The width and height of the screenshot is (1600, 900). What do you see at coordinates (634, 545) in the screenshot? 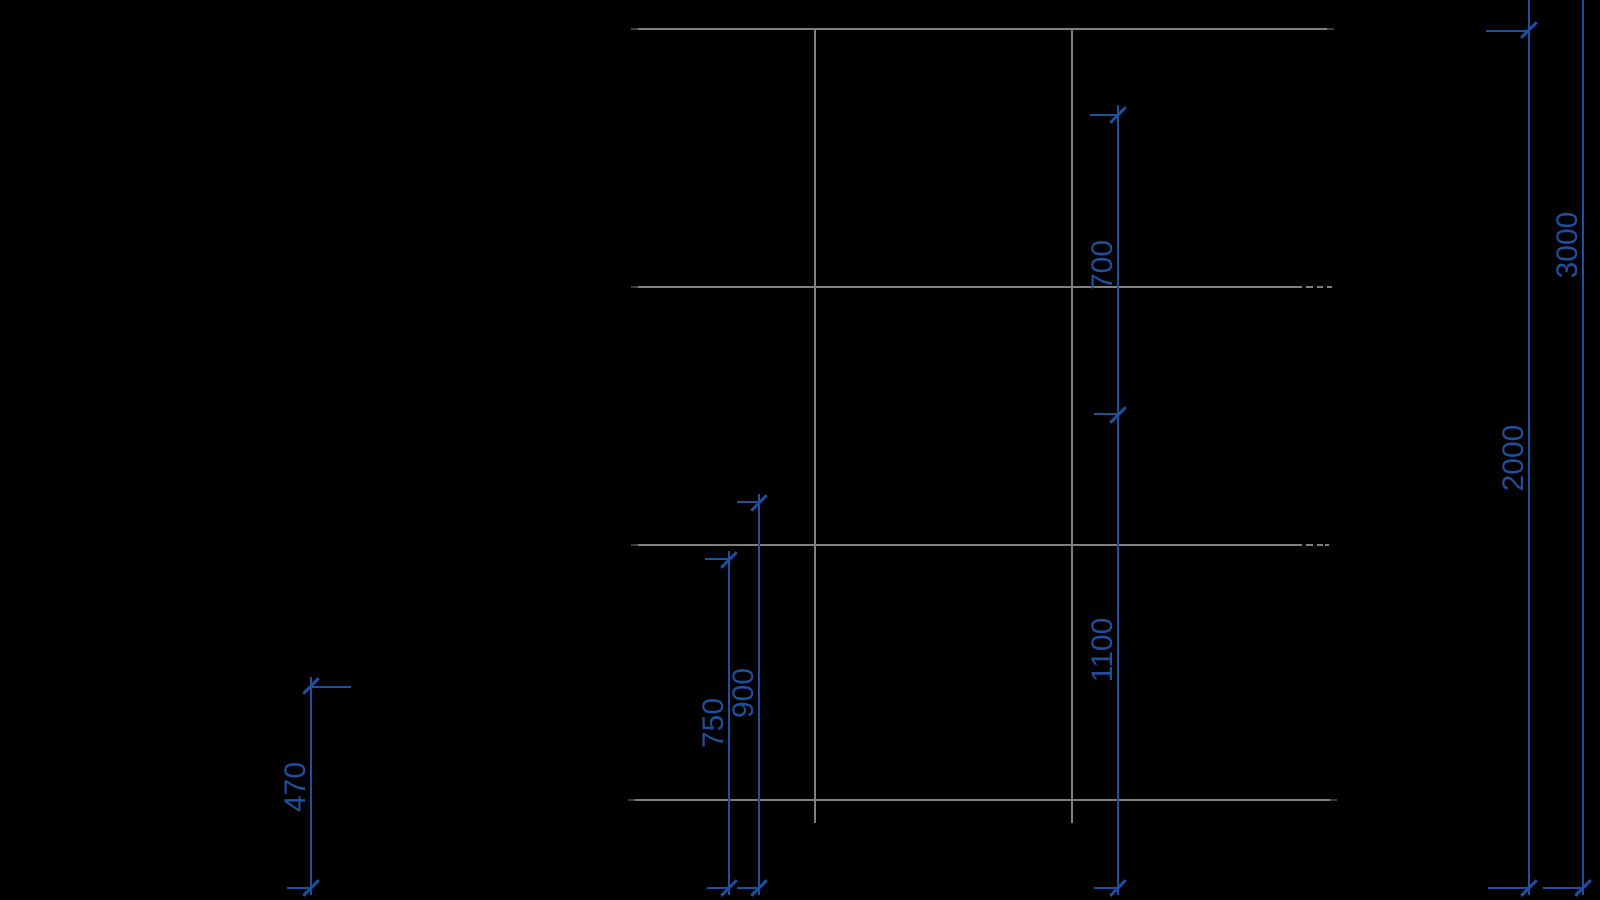
I see `shelf-line-3-left-end-tick` at bounding box center [634, 545].